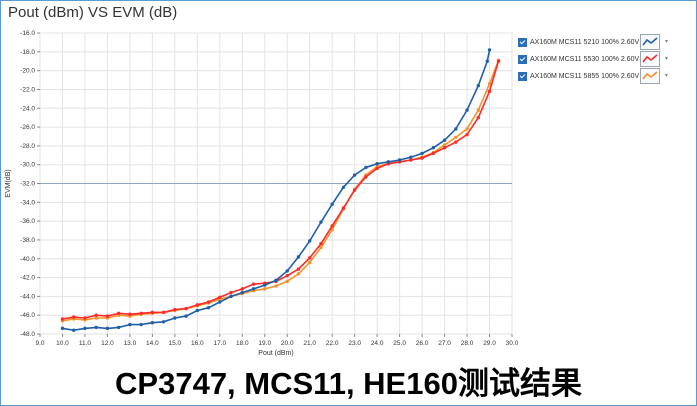  I want to click on y-tick-label: -30.0, so click(27, 165).